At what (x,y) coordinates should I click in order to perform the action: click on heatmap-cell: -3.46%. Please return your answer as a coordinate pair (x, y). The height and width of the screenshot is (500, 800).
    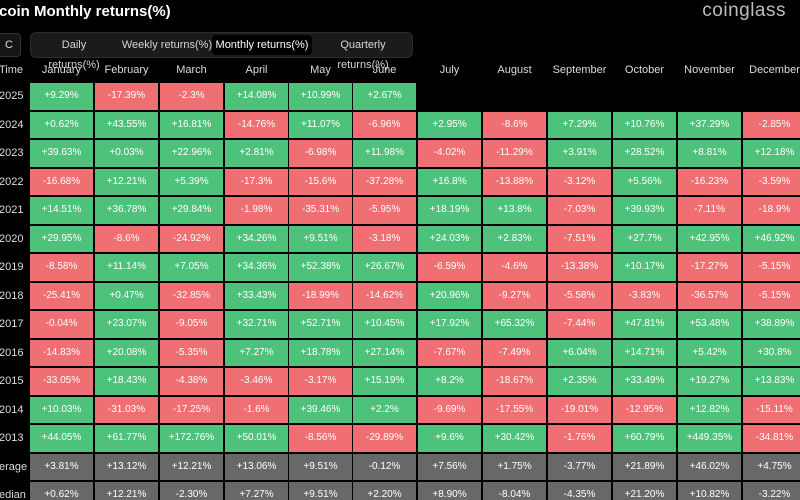
    Looking at the image, I should click on (256, 381).